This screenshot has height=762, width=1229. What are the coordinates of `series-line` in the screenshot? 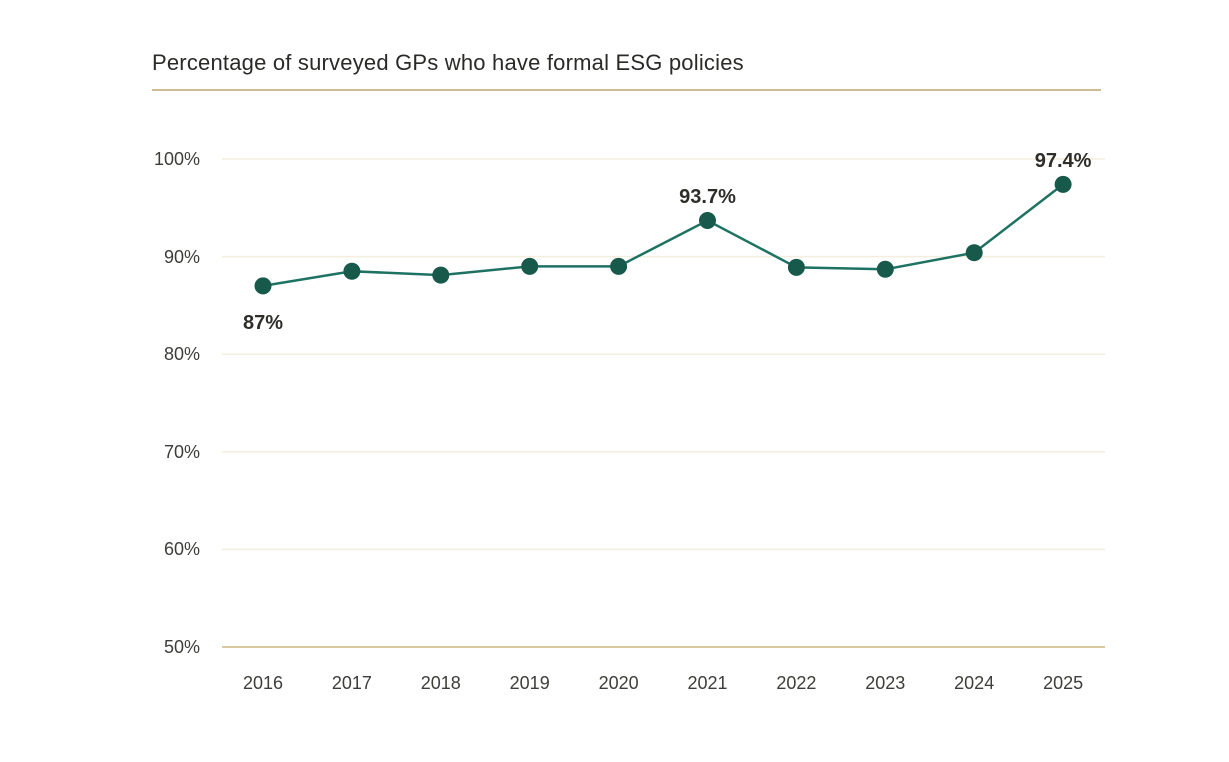 It's located at (663, 235).